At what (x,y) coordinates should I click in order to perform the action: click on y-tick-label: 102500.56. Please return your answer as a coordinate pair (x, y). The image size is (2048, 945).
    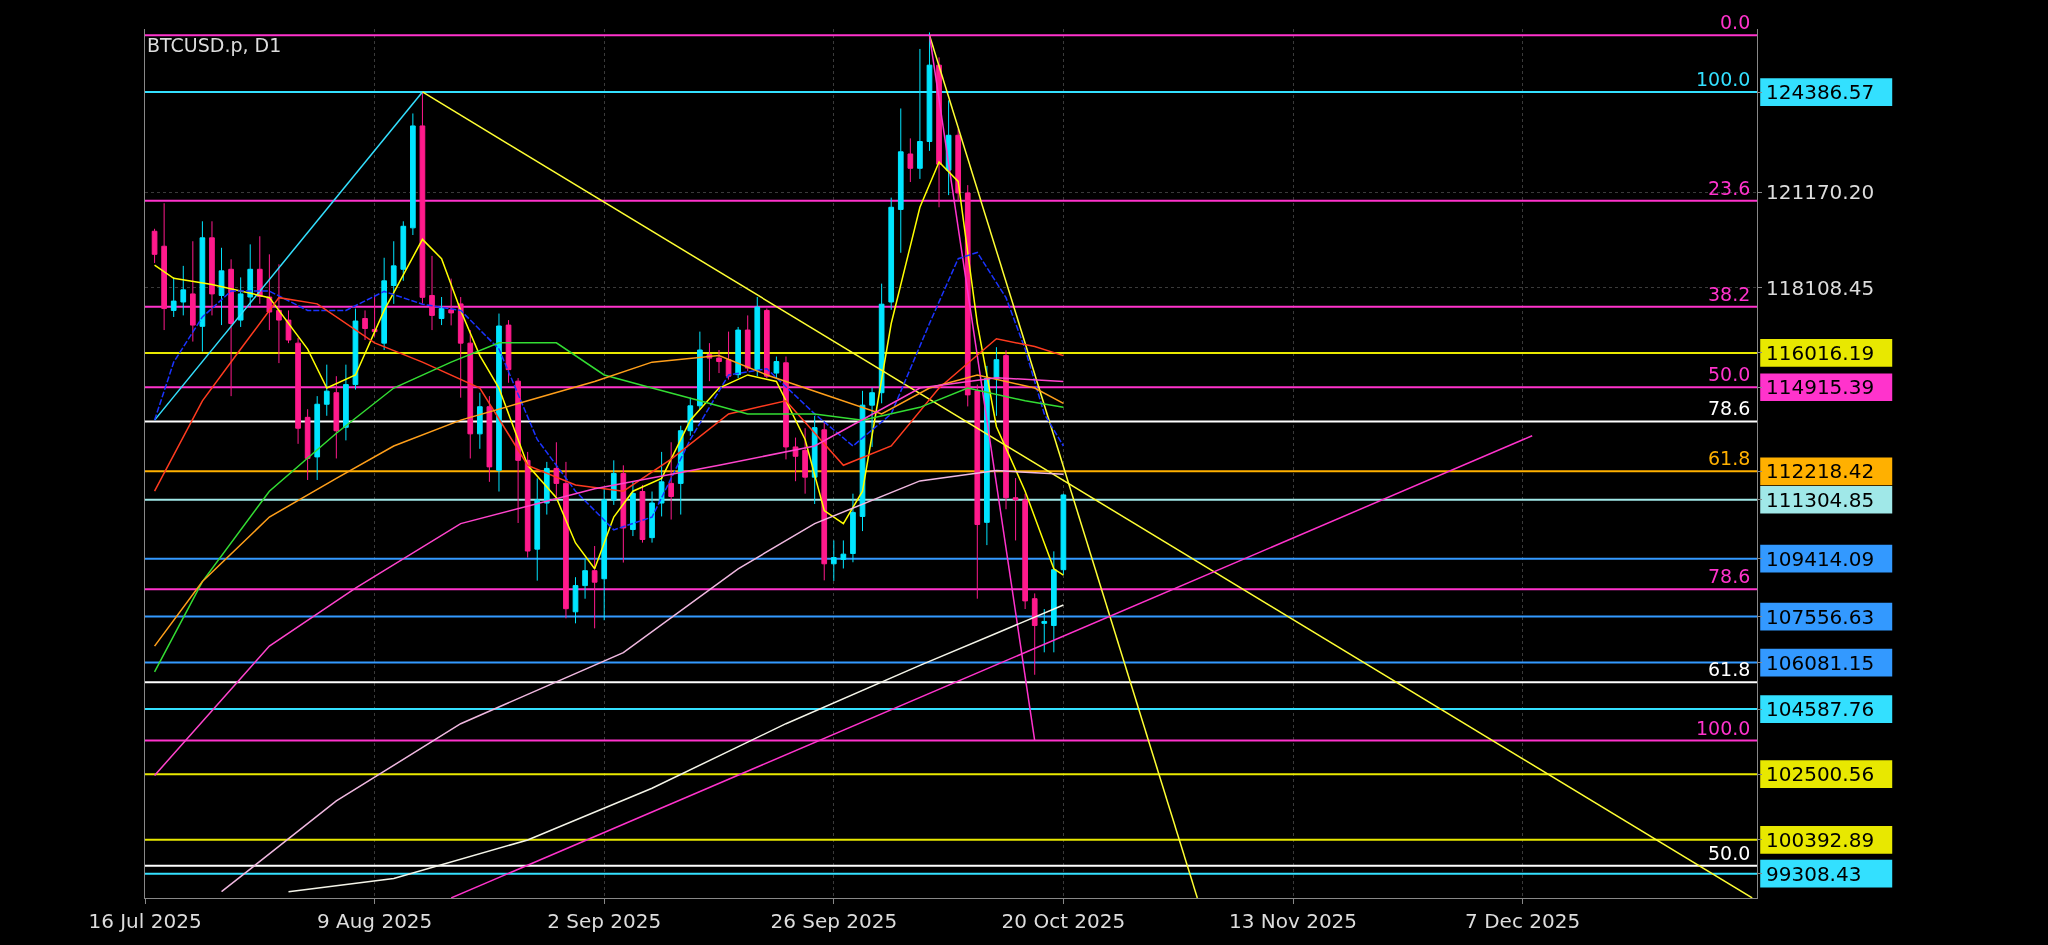
    Looking at the image, I should click on (1820, 774).